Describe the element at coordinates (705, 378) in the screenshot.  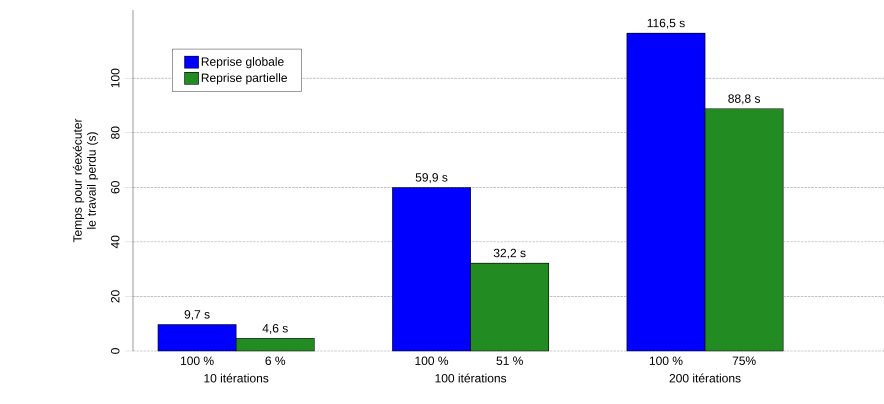
I see `x-tick-label: 200 itérations` at that location.